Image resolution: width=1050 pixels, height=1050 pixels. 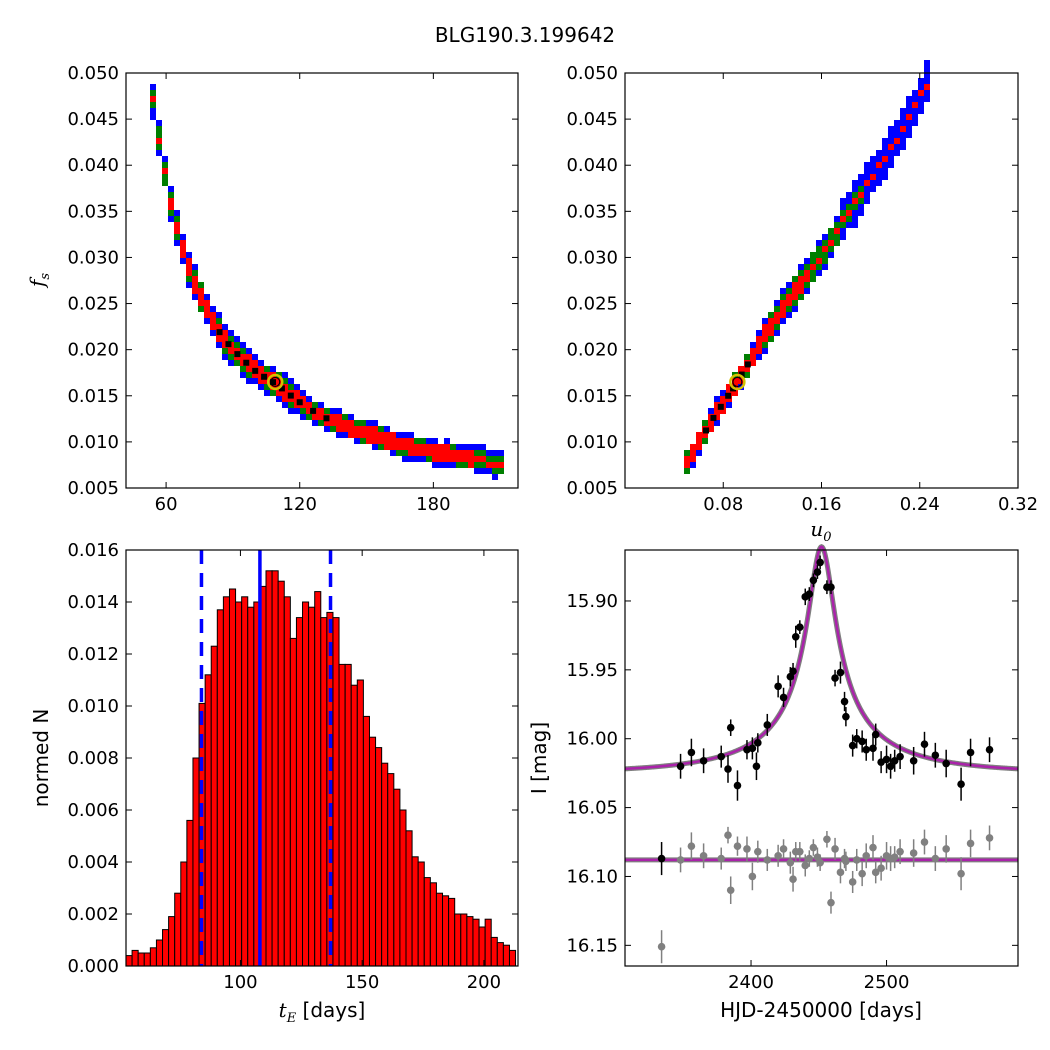 I want to click on p2-frame, so click(x=821, y=280).